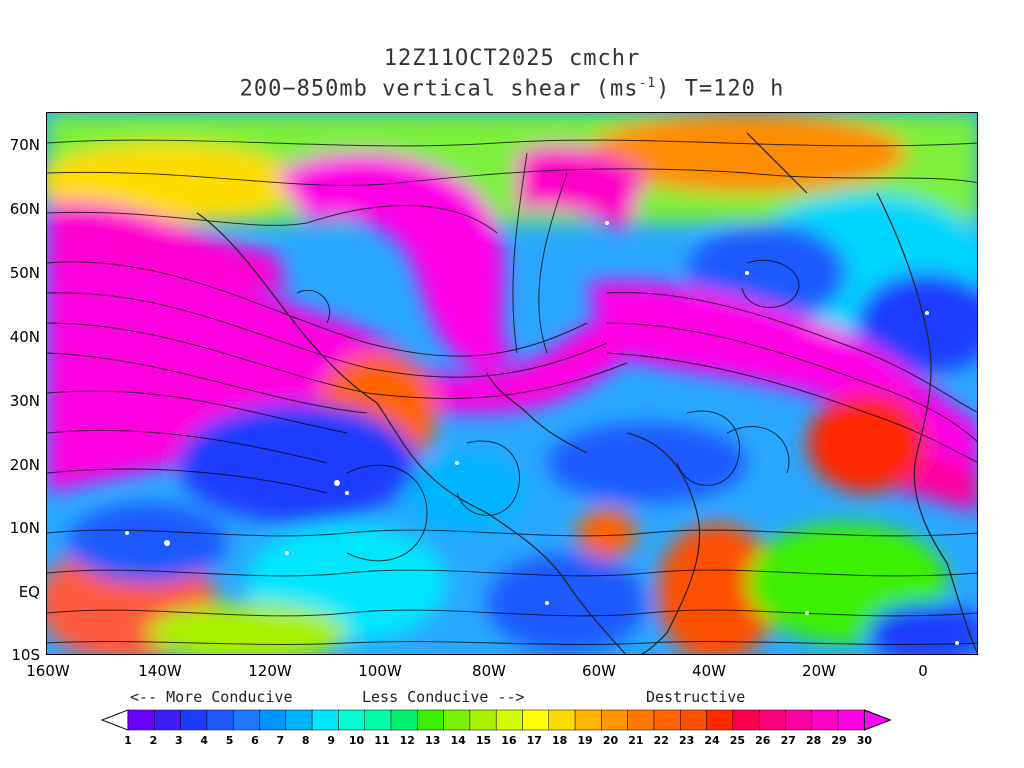 This screenshot has width=1024, height=768. What do you see at coordinates (585, 740) in the screenshot?
I see `colorbar-tick-label: 19` at bounding box center [585, 740].